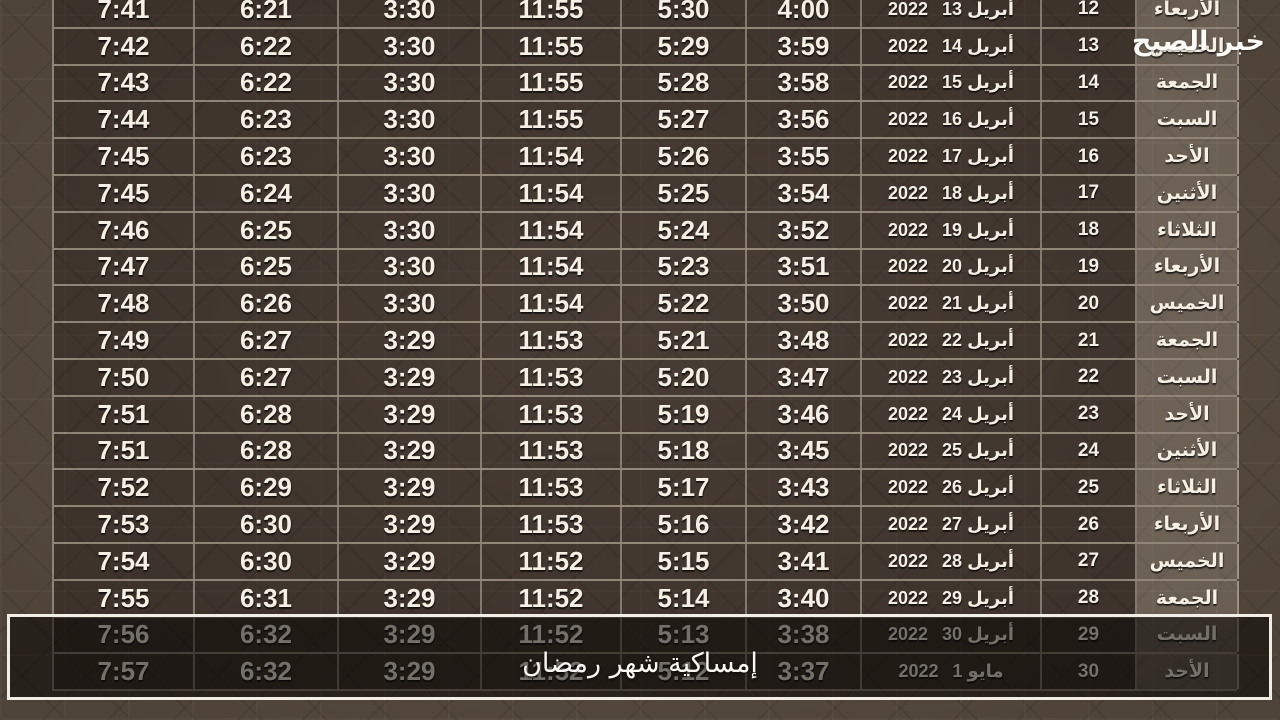  What do you see at coordinates (684, 598) in the screenshot?
I see `time-cell: 5:14` at bounding box center [684, 598].